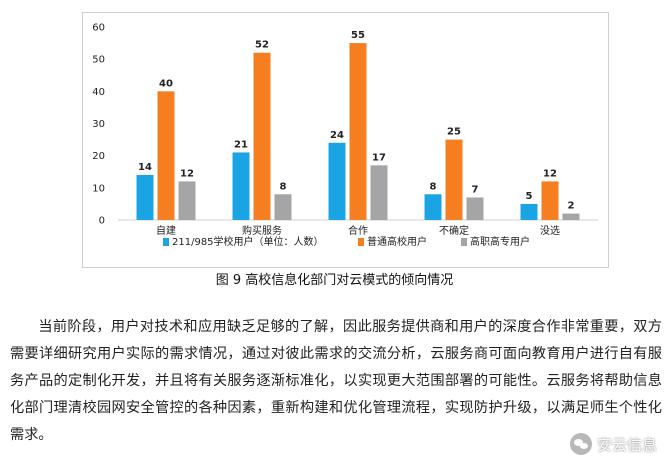 The width and height of the screenshot is (669, 465). Describe the element at coordinates (98, 60) in the screenshot. I see `y-tick-label: 50` at that location.